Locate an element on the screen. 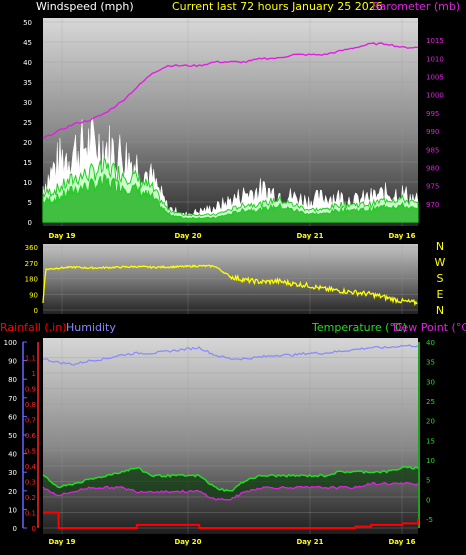  rain-tick-label: 0.1 is located at coordinates (30, 514).